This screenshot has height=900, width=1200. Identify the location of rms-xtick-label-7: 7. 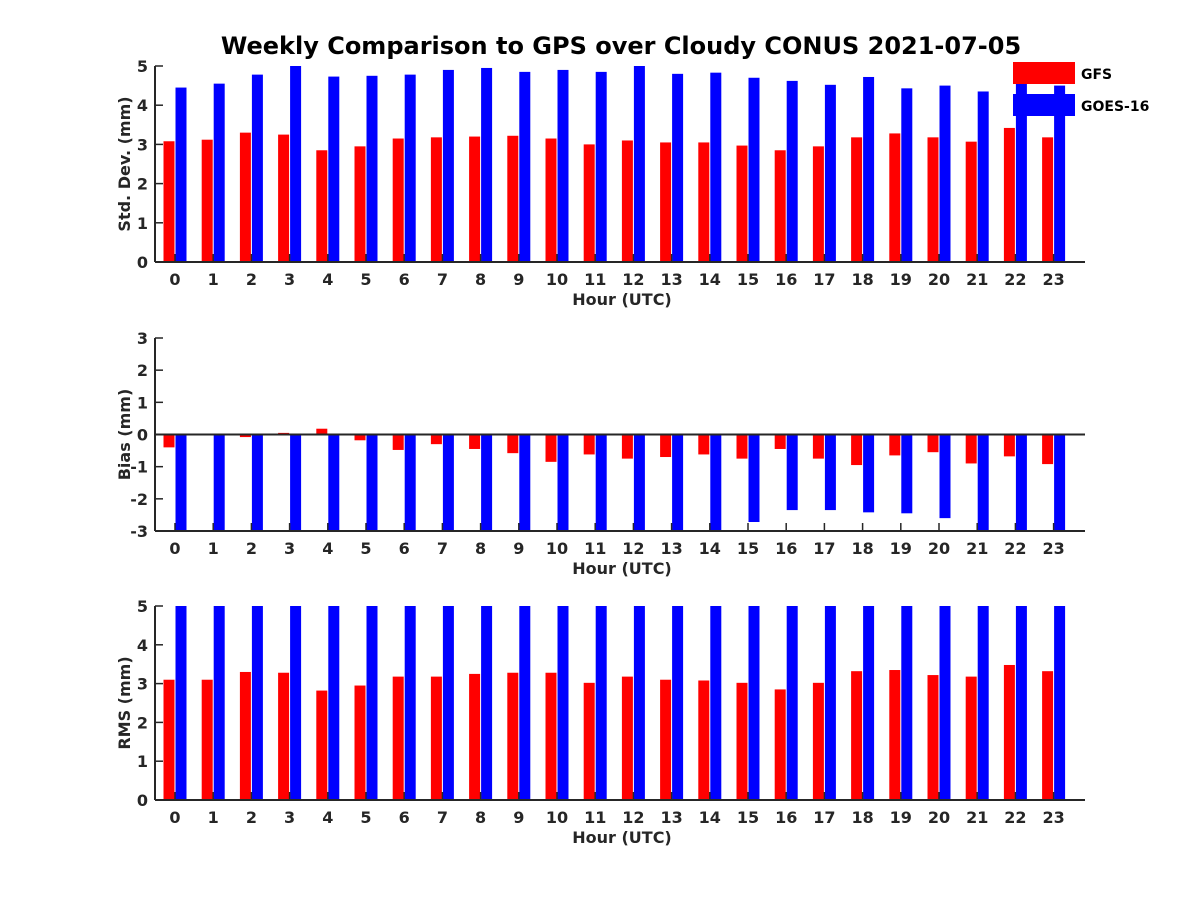
(442, 817).